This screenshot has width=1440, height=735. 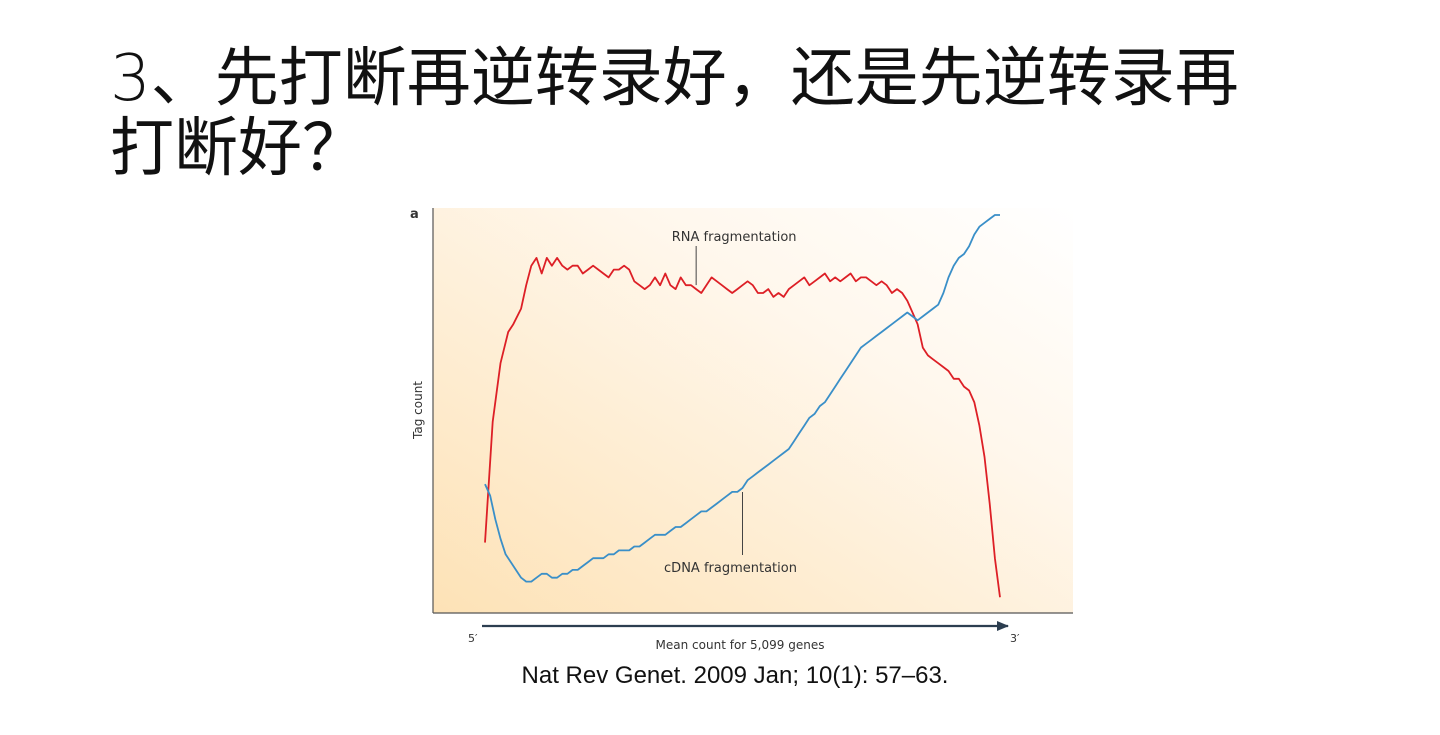 What do you see at coordinates (238, 149) in the screenshot?
I see `slide-title-line-2: 打断好？` at bounding box center [238, 149].